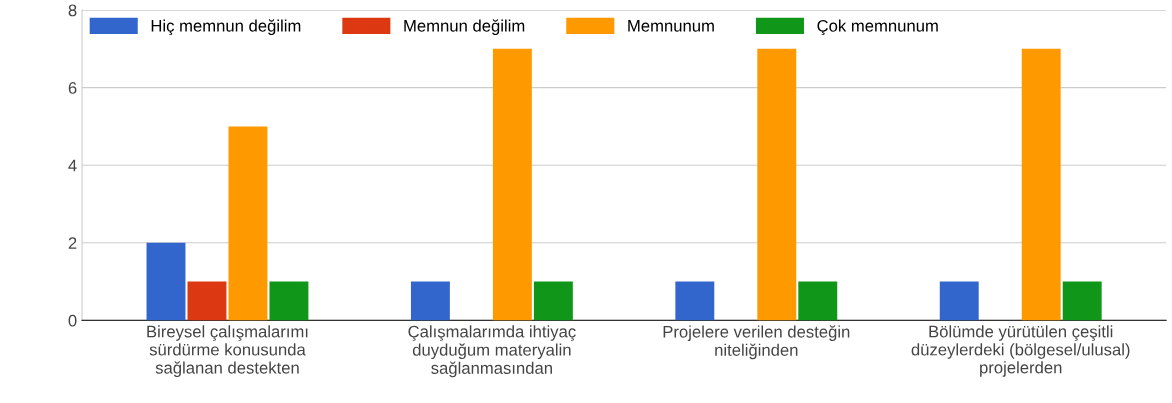  What do you see at coordinates (756, 342) in the screenshot?
I see `x-tick-label: Projelere verilen desteğin niteliğinden` at bounding box center [756, 342].